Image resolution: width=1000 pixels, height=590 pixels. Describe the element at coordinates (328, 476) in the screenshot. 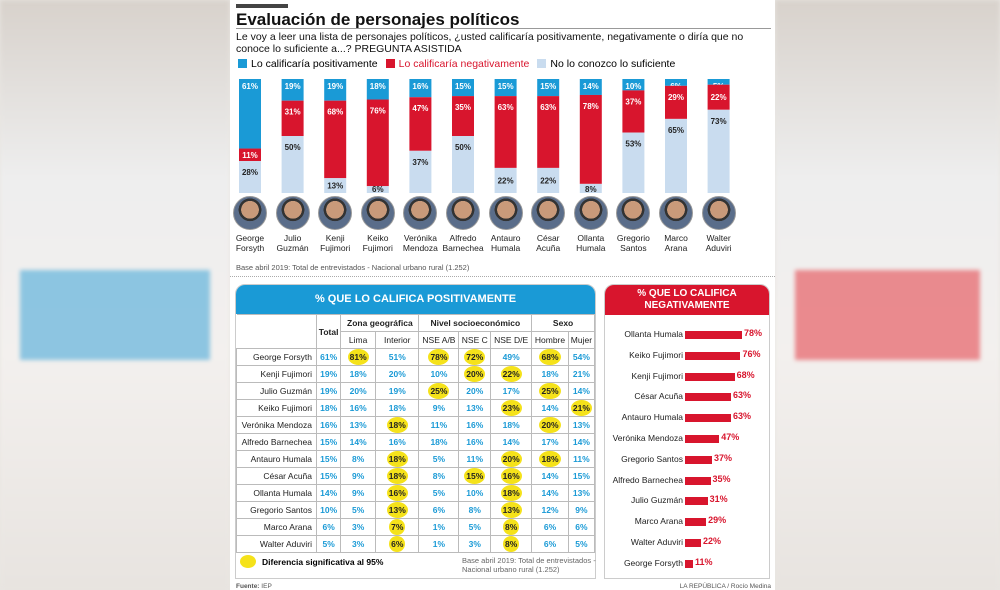

I see `cell: 15%` at that location.